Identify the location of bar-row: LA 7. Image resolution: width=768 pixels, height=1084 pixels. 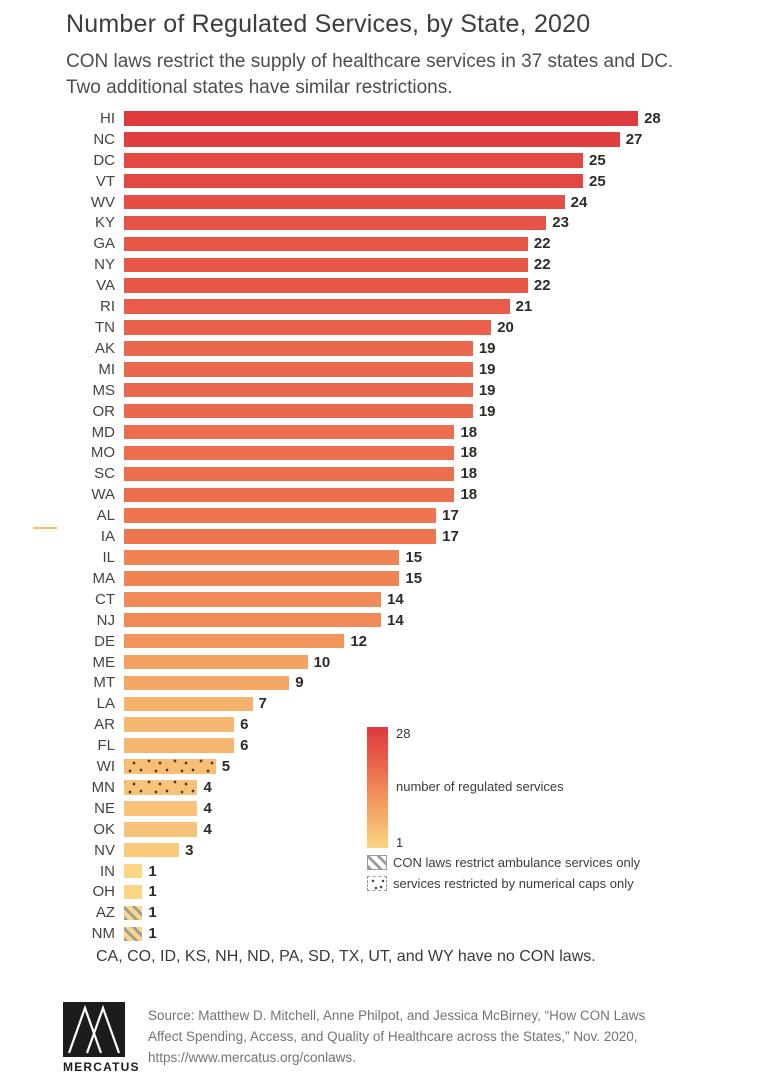
(384, 703).